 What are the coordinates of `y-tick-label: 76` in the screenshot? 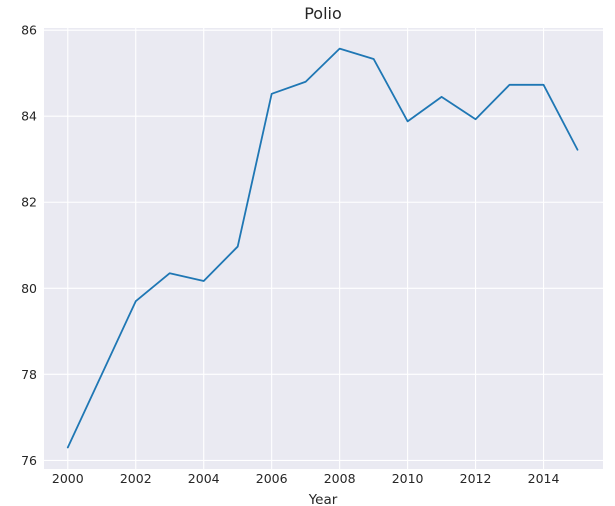 It's located at (29, 460).